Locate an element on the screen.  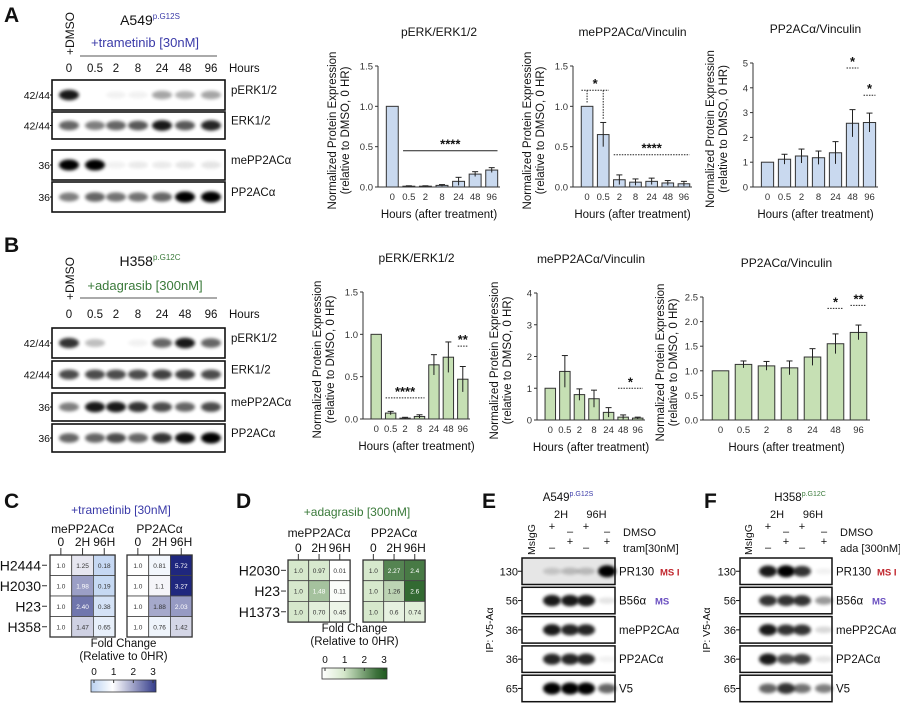
y-tick-label: 0.0 is located at coordinates (561, 188).